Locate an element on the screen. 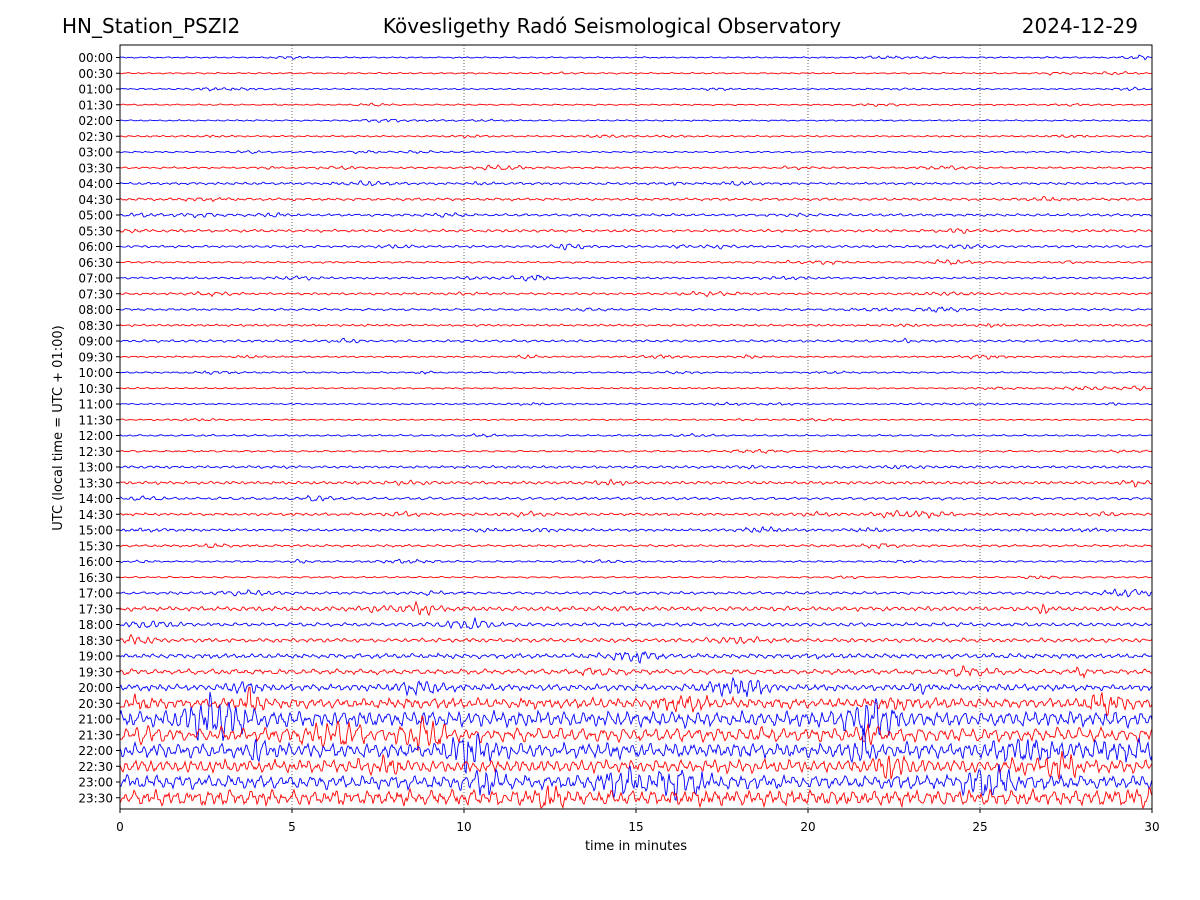 This screenshot has height=900, width=1200. y-tick-label: 14:00 is located at coordinates (95, 499).